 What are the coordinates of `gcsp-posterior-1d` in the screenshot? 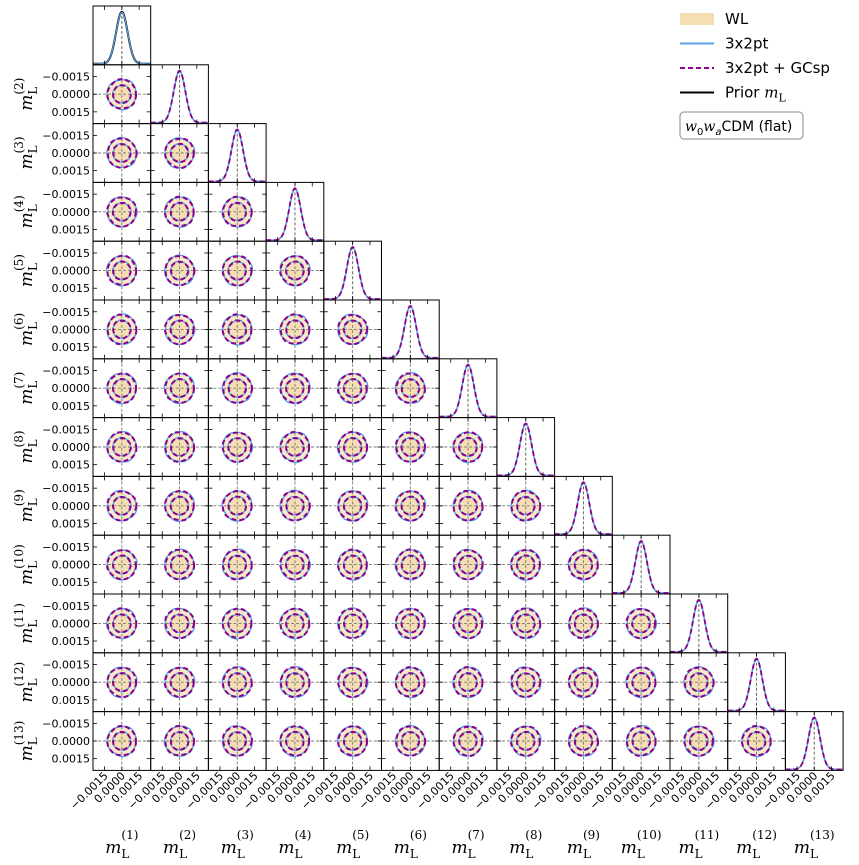 It's located at (295, 214).